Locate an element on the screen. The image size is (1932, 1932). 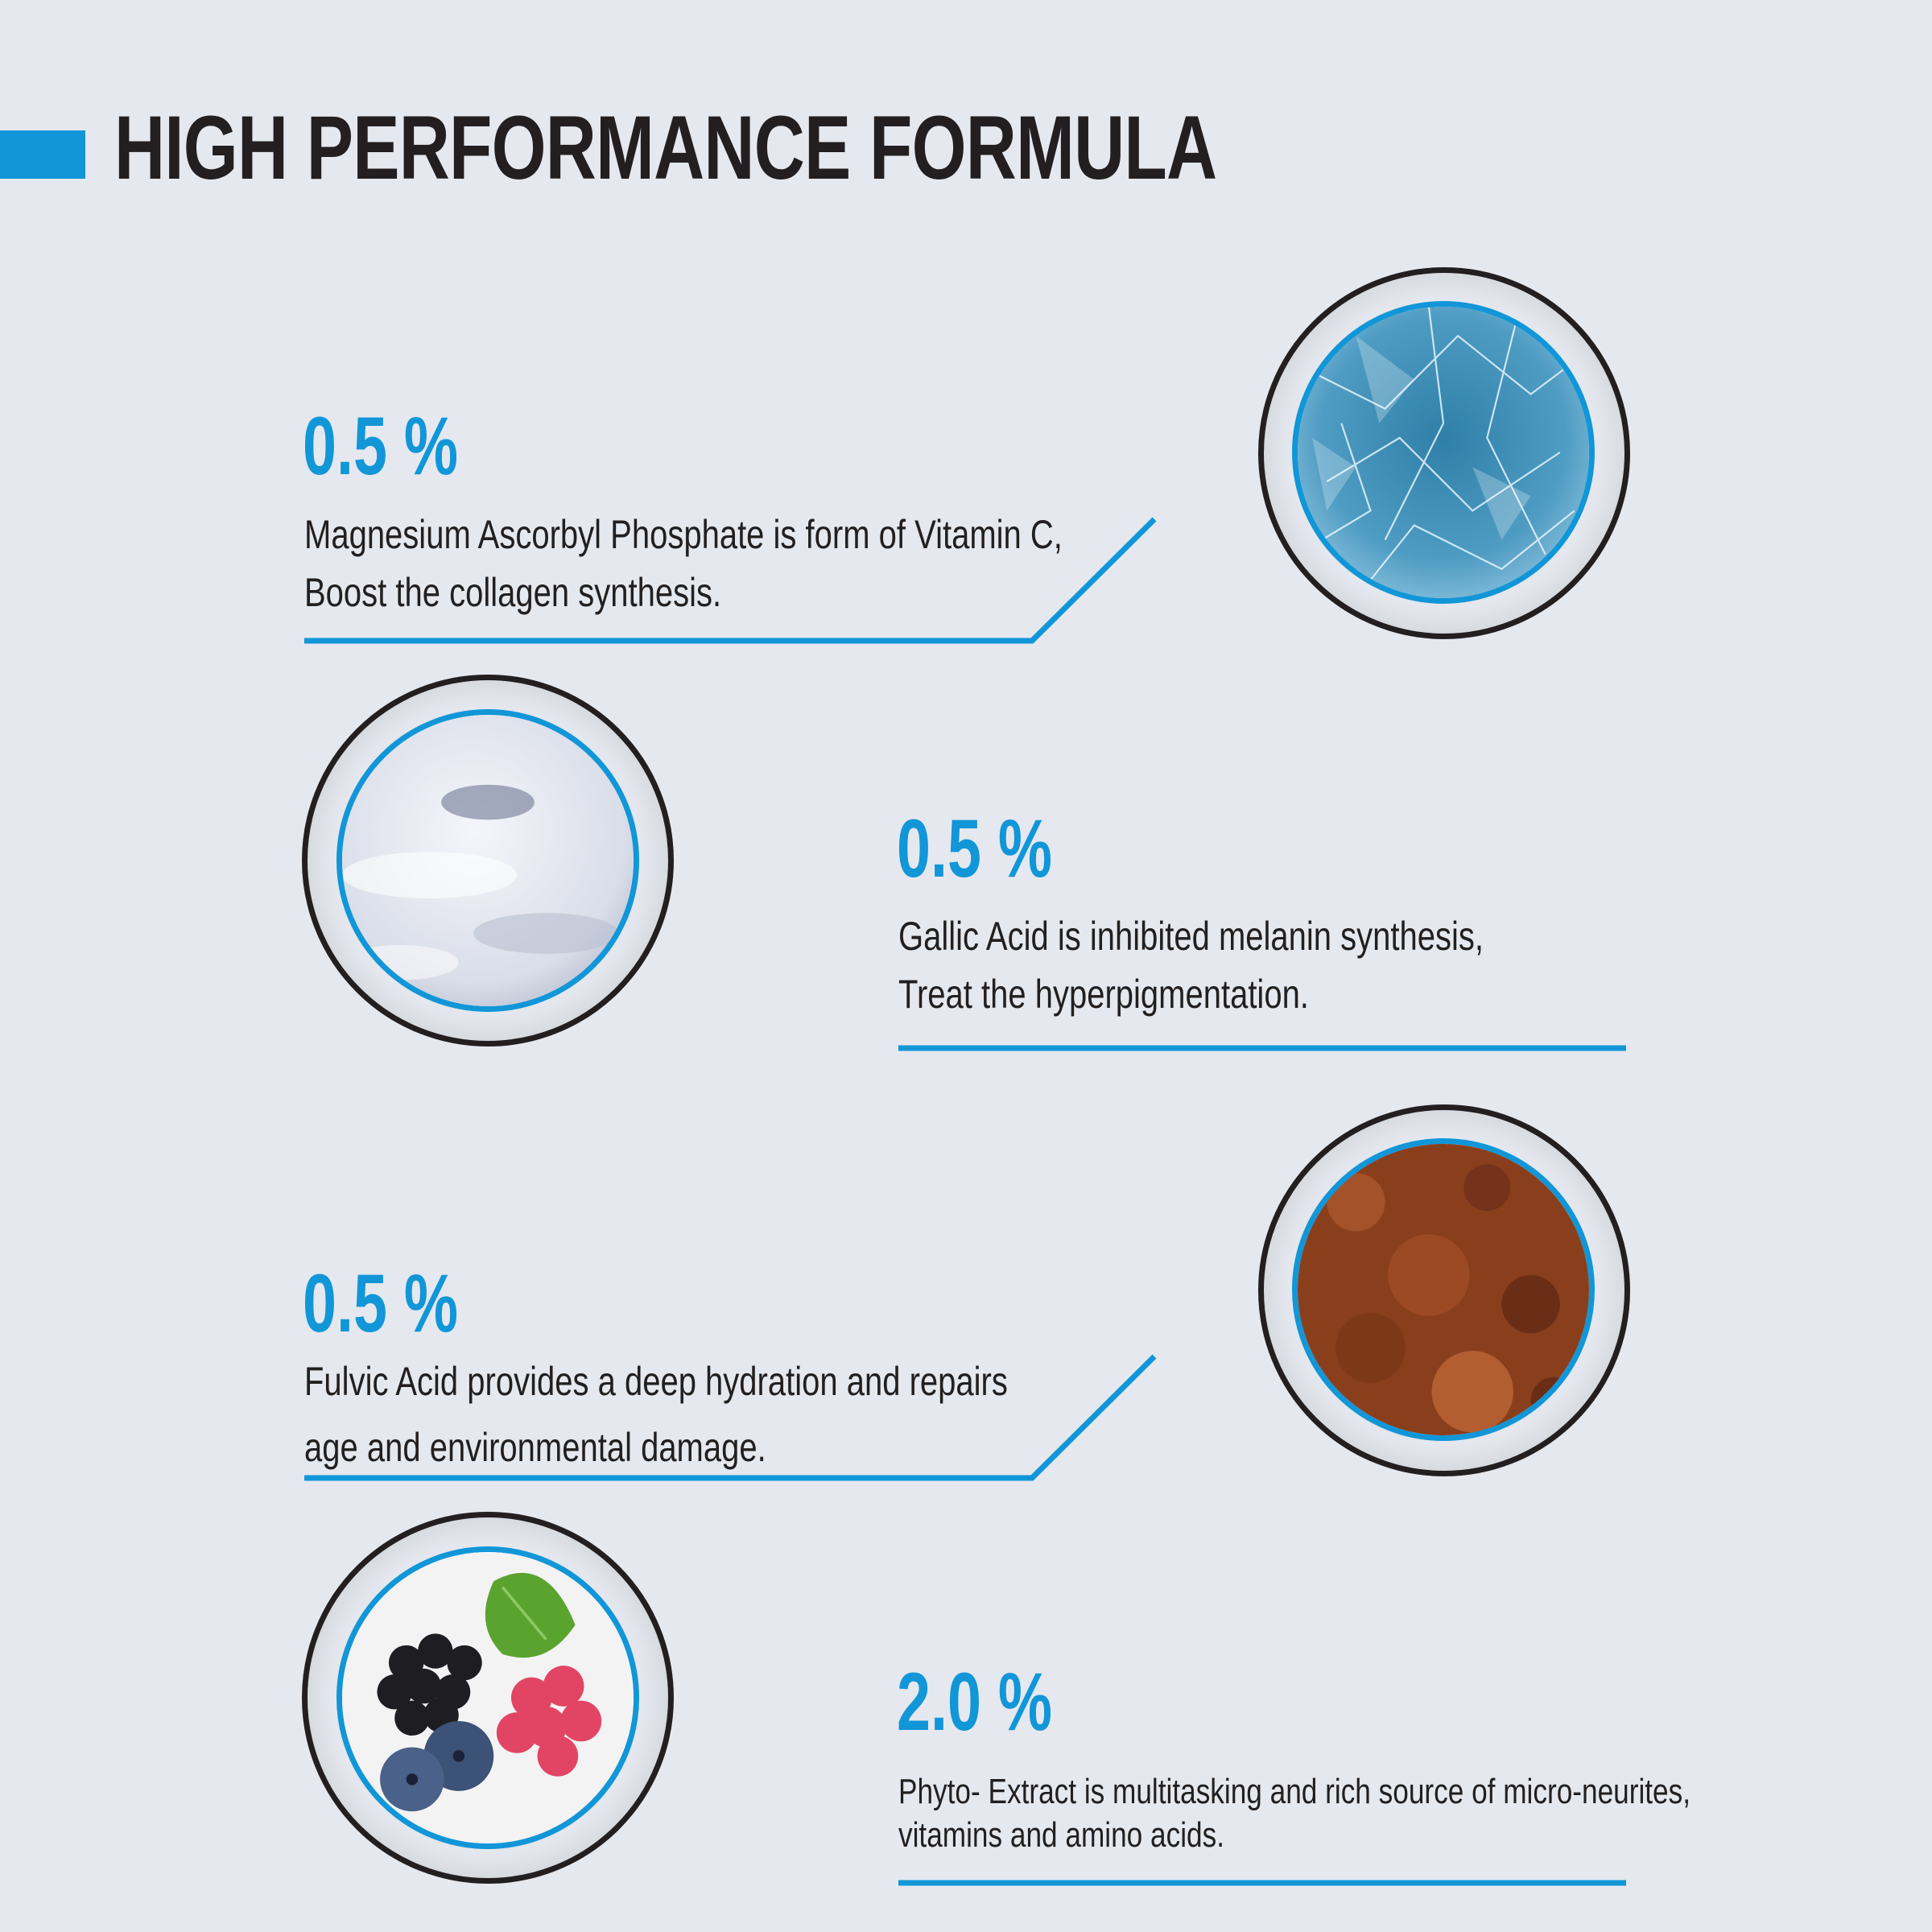
ice-crystals-image is located at coordinates (1443, 452).